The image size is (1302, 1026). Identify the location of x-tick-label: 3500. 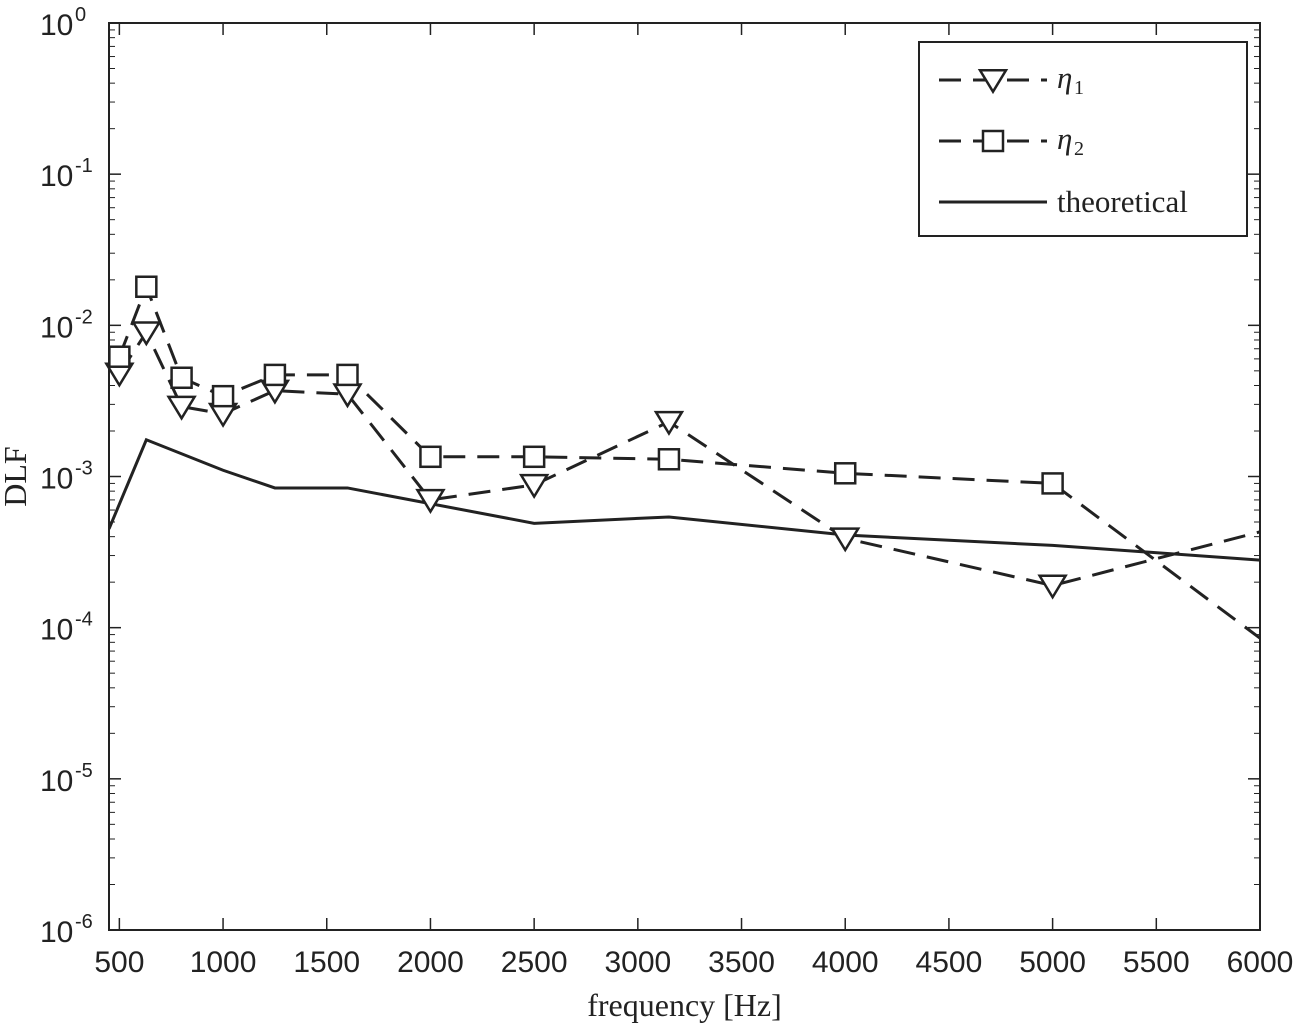
(741, 962).